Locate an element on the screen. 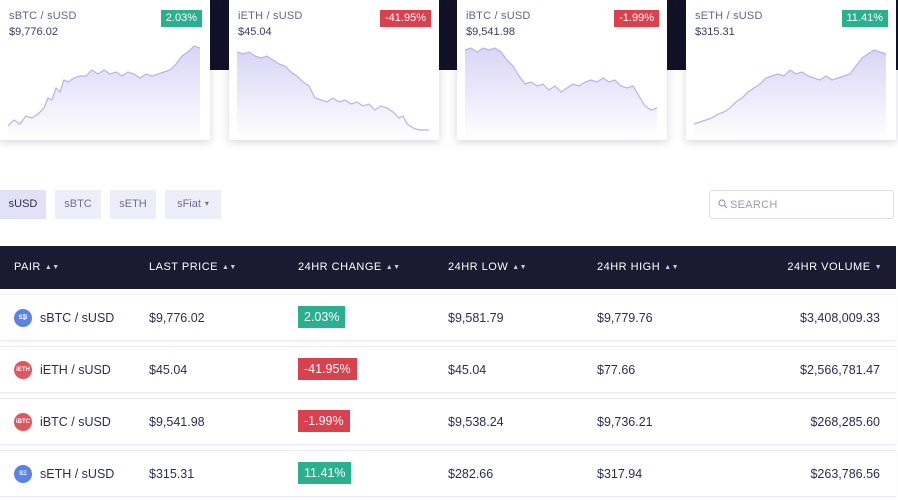 The image size is (898, 500). sbtc-coin-icon: S₿ is located at coordinates (23, 318).